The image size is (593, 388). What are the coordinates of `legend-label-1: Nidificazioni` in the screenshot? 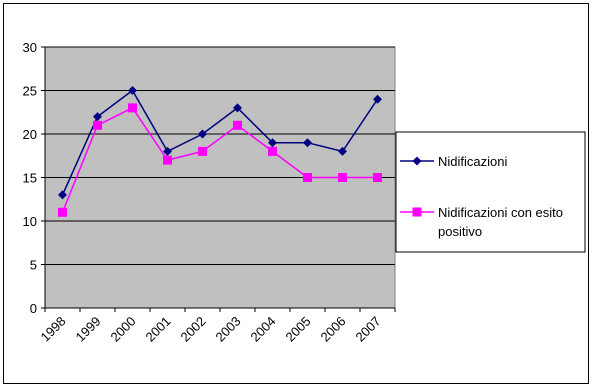 It's located at (472, 161).